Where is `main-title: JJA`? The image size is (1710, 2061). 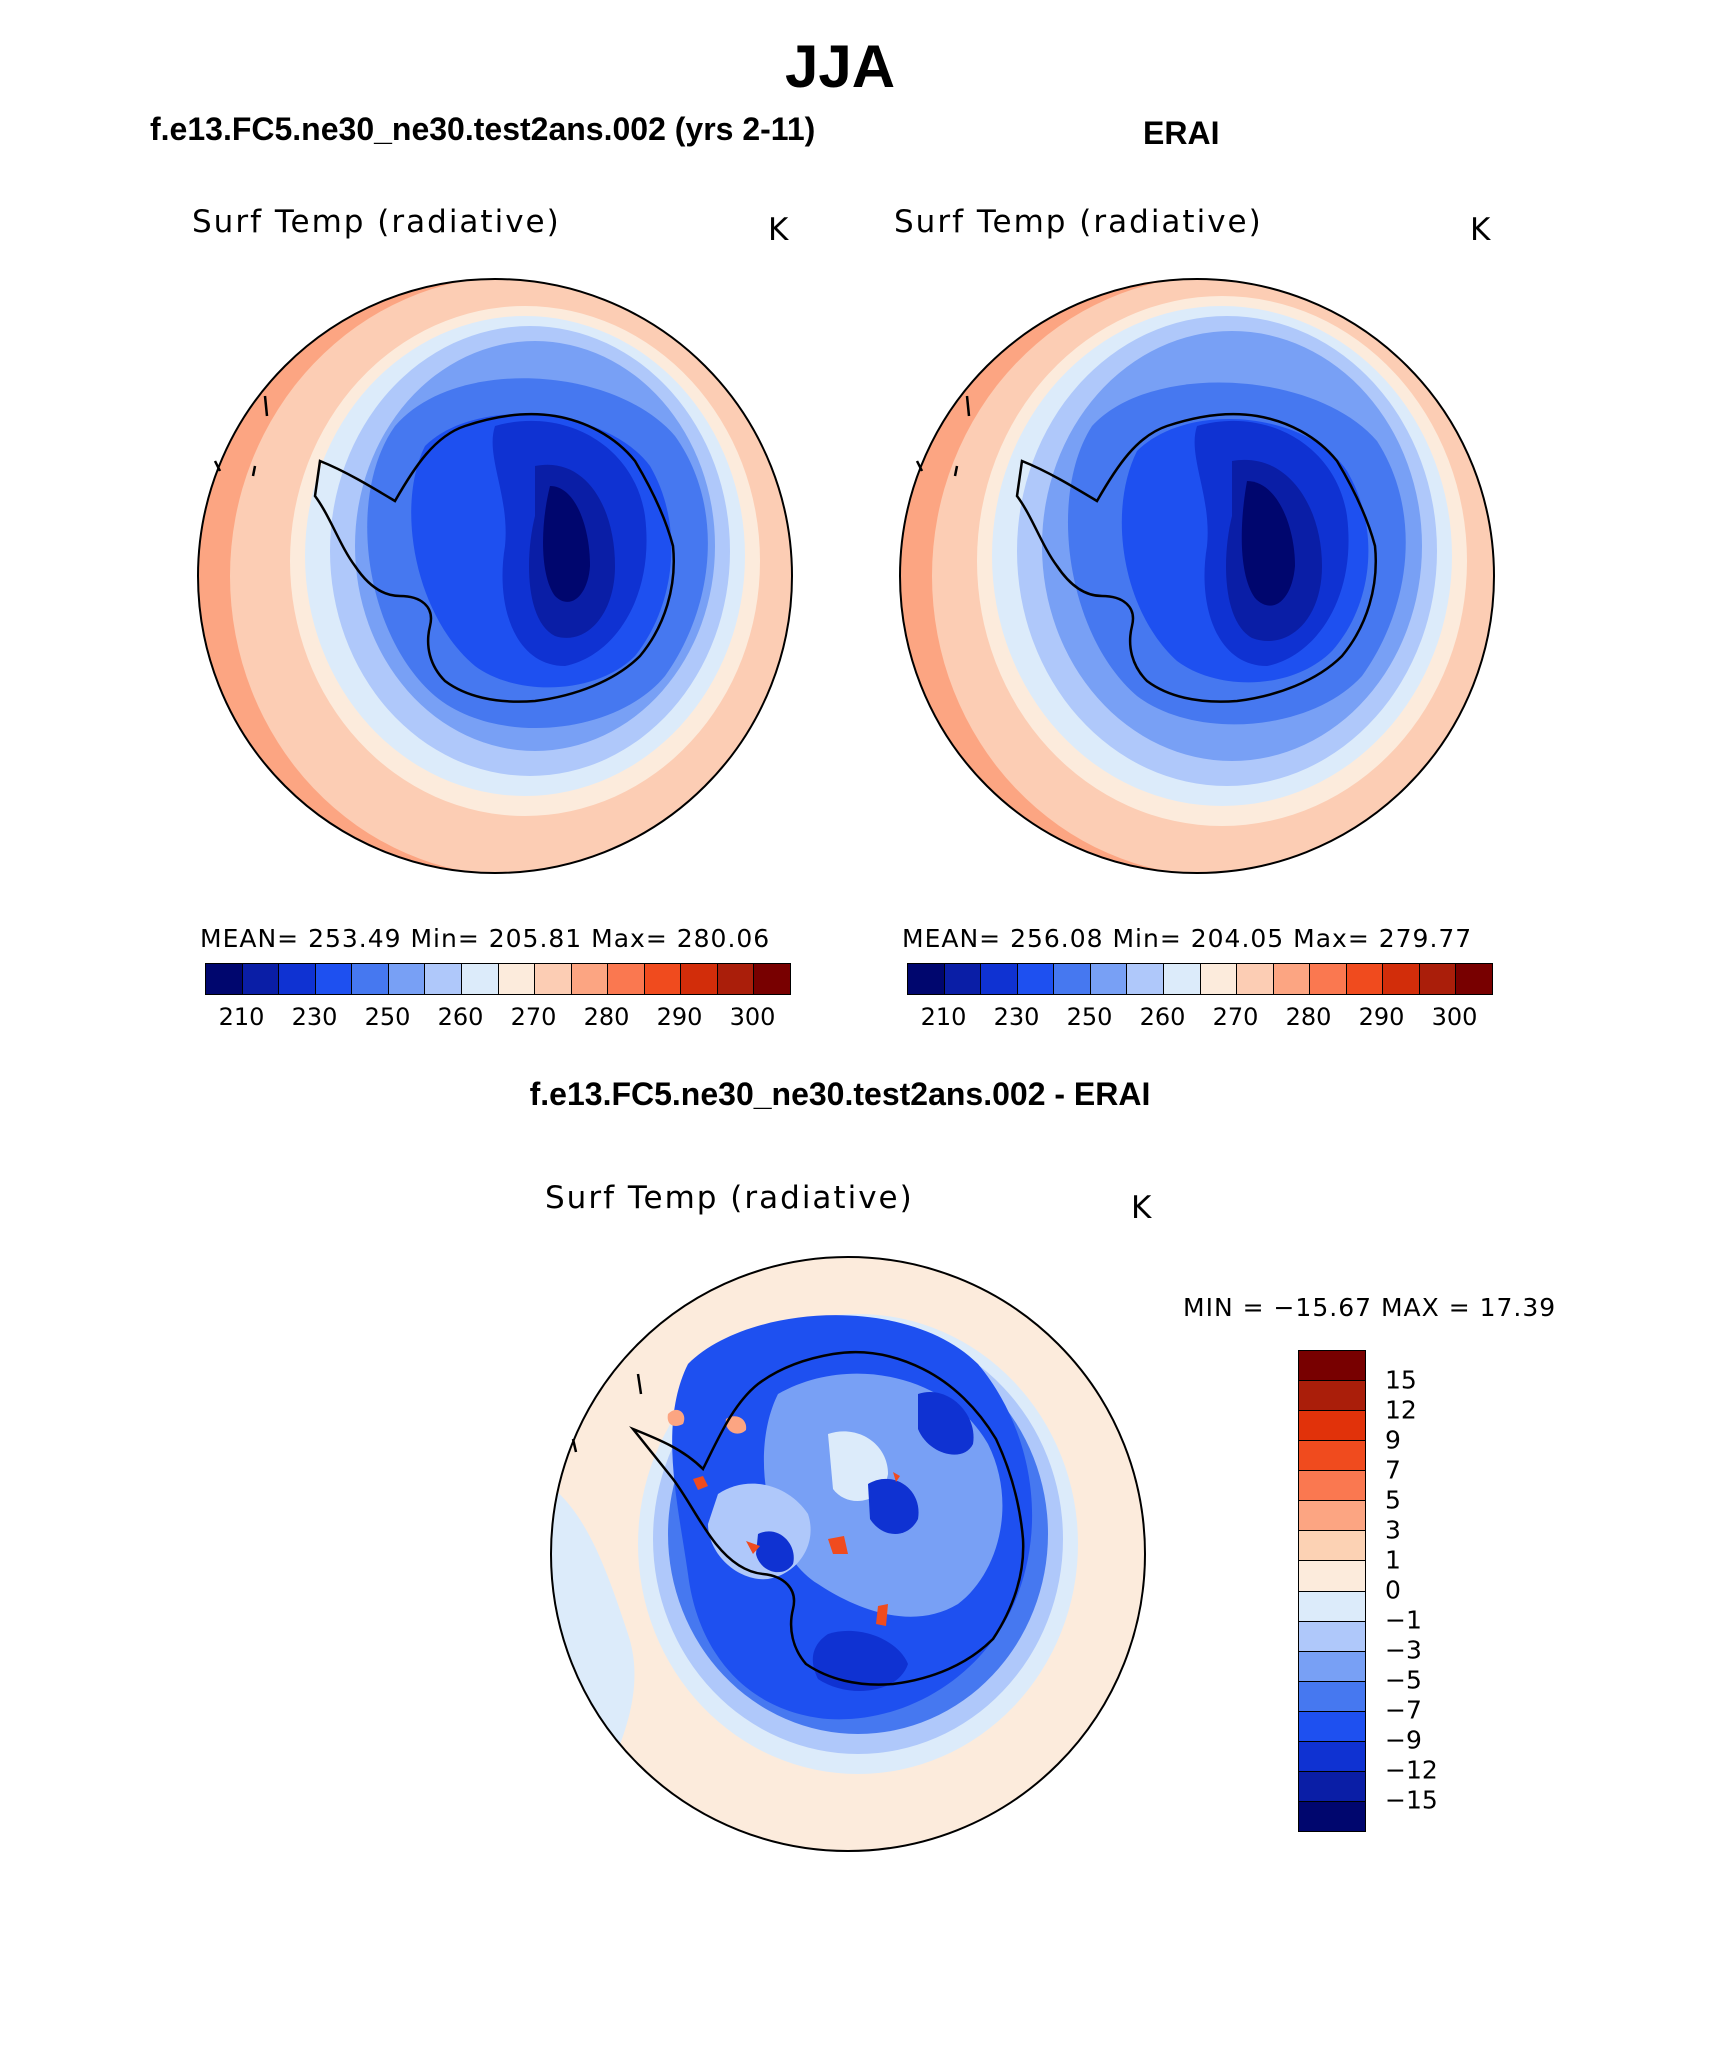
main-title: JJA is located at coordinates (840, 66).